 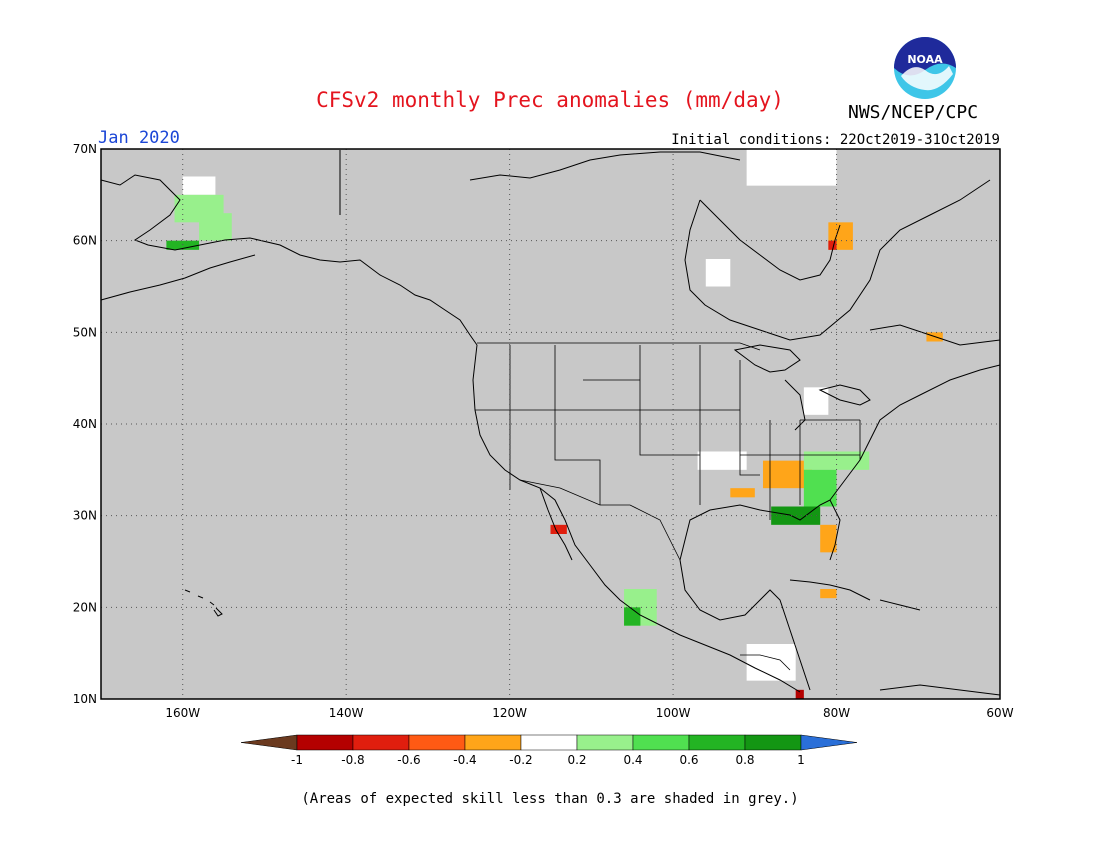 I want to click on colorbar-label: 1, so click(x=801, y=760).